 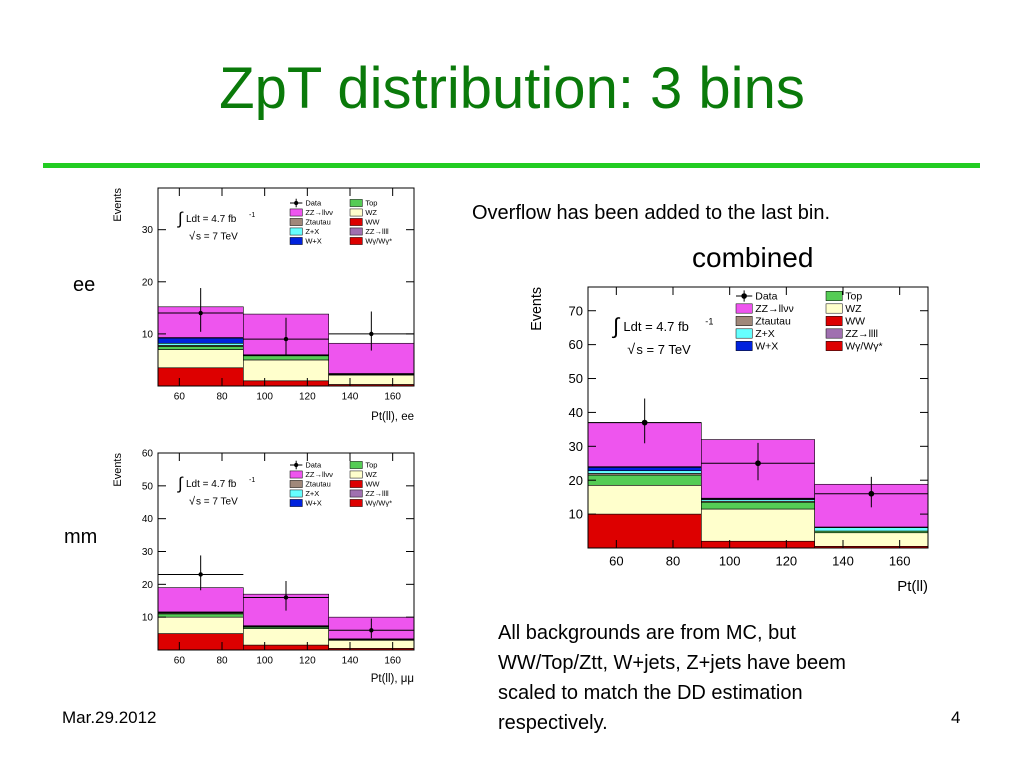 I want to click on legend-label: ZZ→llll, so click(x=377, y=231).